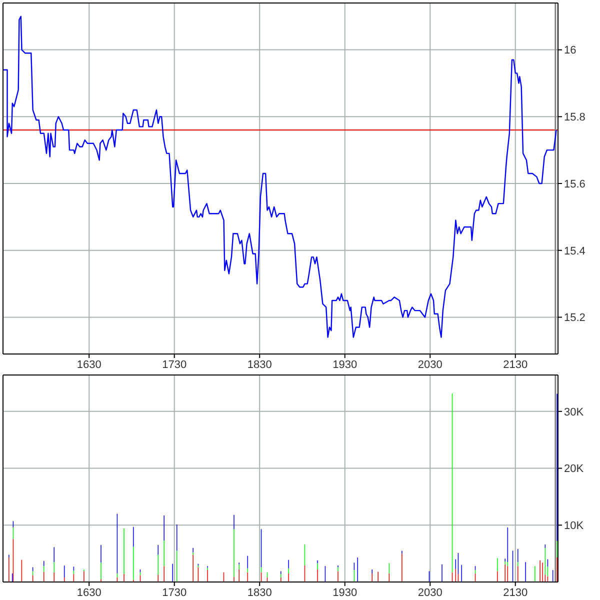 This screenshot has width=600, height=600. Describe the element at coordinates (575, 184) in the screenshot. I see `y-tick-label: 15.6` at that location.